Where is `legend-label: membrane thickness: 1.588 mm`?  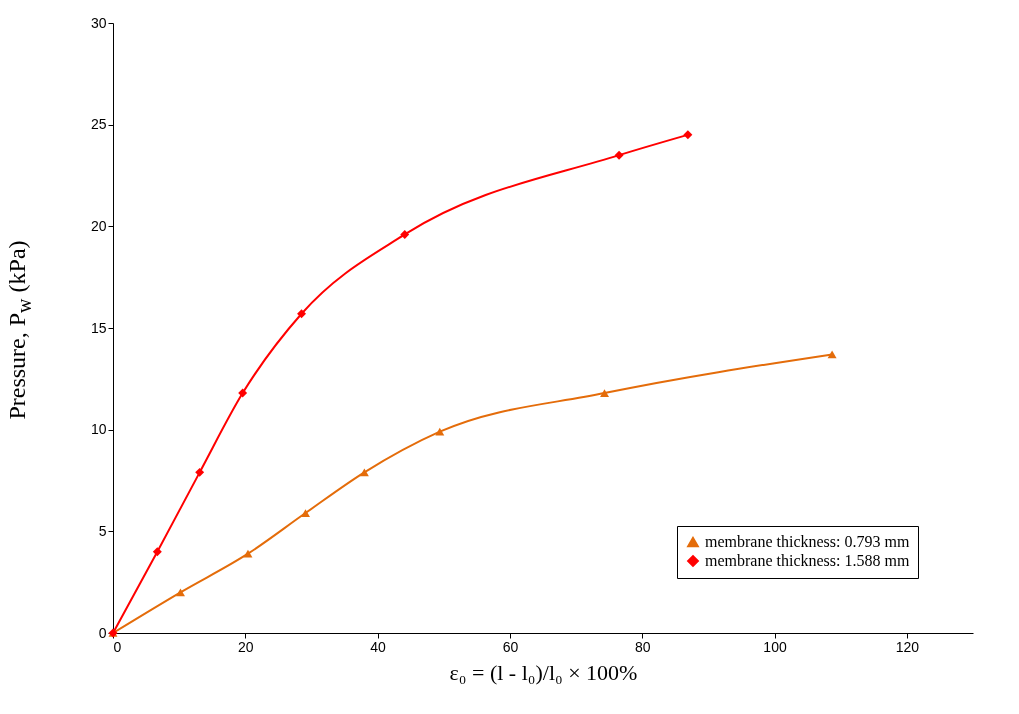
legend-label: membrane thickness: 1.588 mm is located at coordinates (807, 560).